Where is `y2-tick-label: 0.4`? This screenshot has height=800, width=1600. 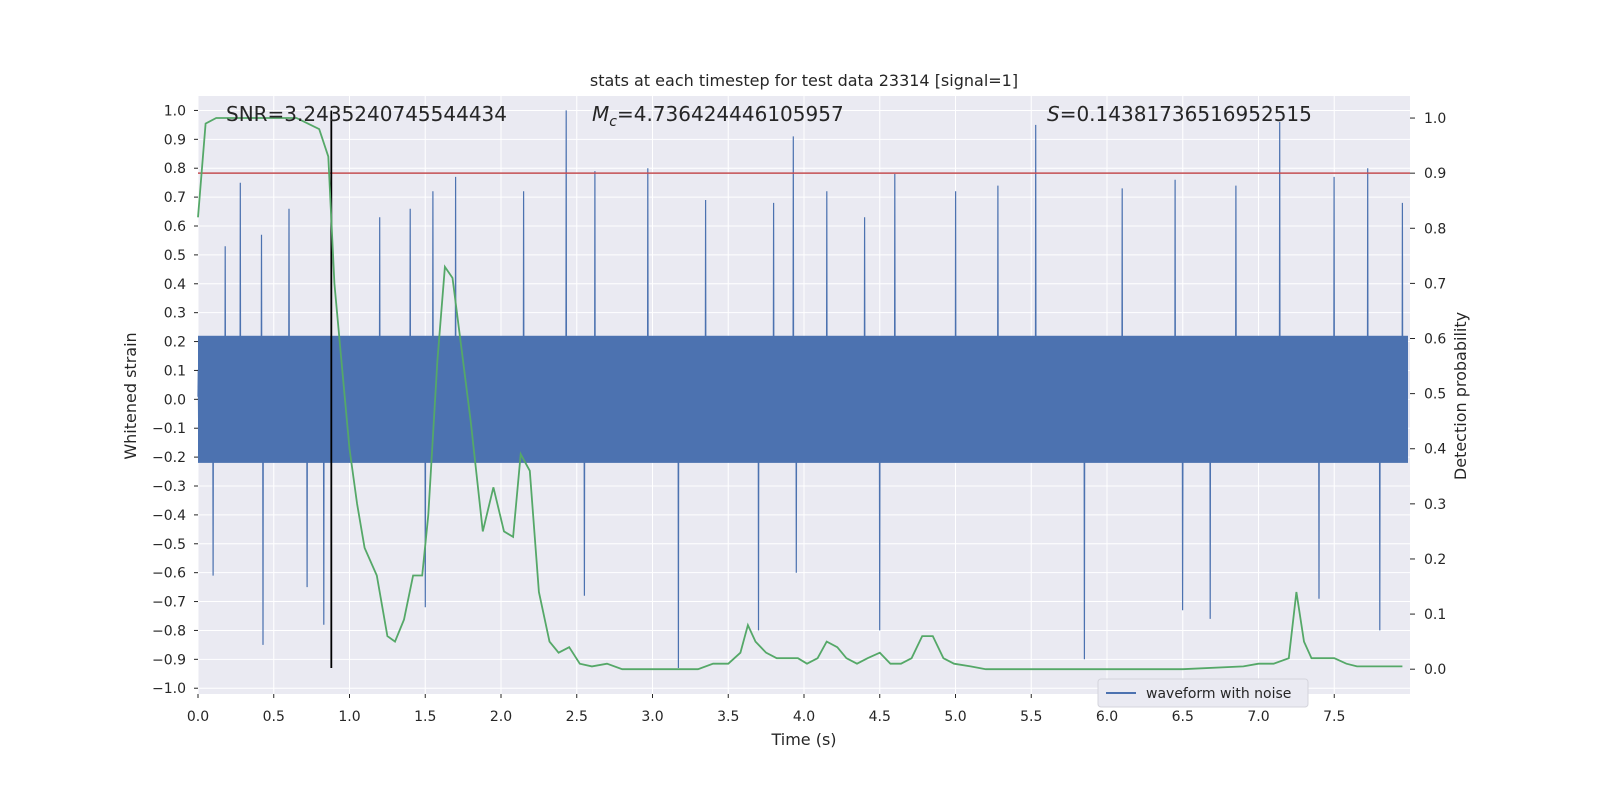 y2-tick-label: 0.4 is located at coordinates (1435, 450).